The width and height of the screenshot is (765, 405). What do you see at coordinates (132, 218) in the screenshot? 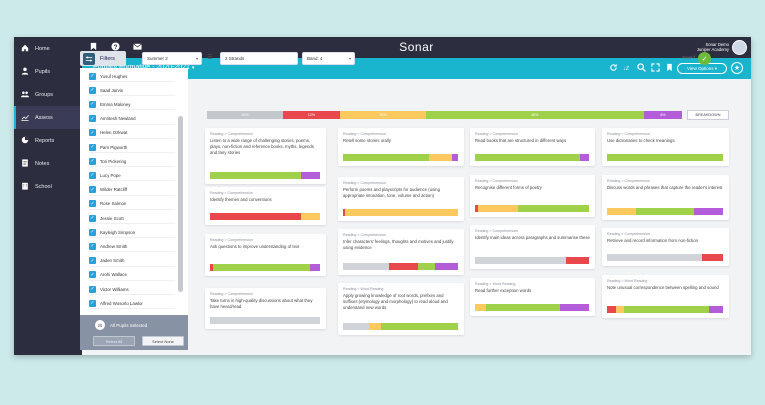
I see `pupil-list-item: ✓ Jessie Scott` at bounding box center [132, 218].